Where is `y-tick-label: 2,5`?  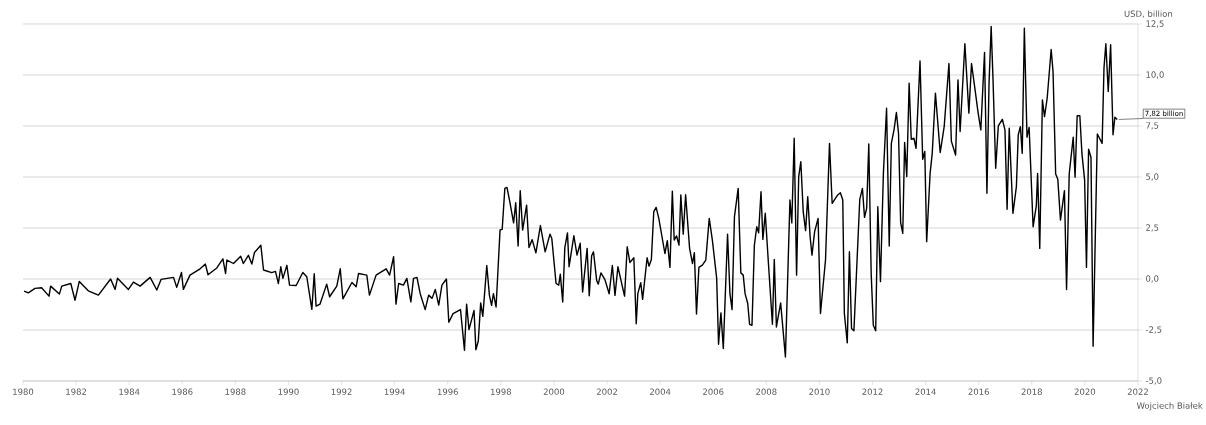
y-tick-label: 2,5 is located at coordinates (1152, 228).